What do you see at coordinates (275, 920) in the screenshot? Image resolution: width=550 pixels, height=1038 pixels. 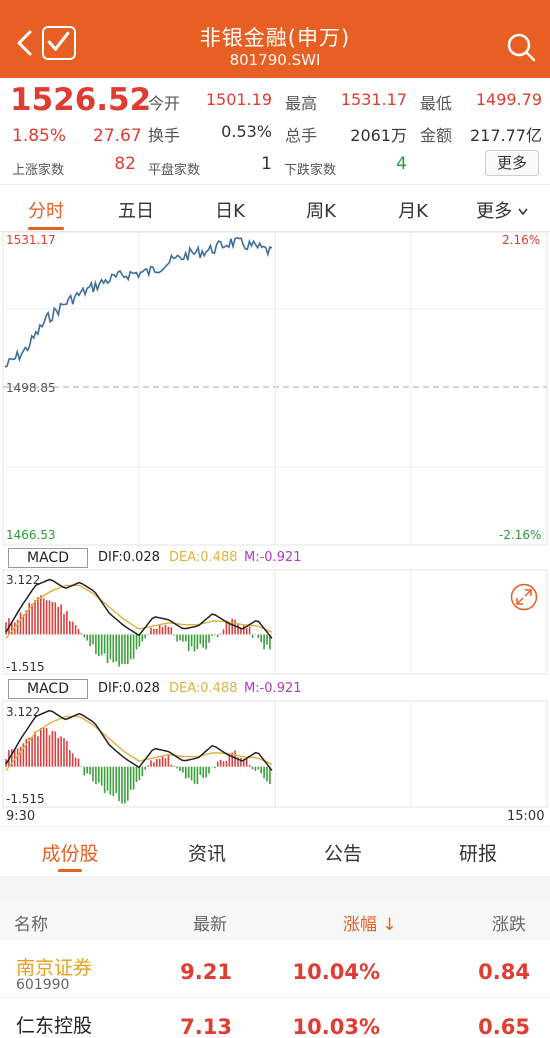 I see `list-header: 名称 最新 涨幅 ↓ 涨跌` at bounding box center [275, 920].